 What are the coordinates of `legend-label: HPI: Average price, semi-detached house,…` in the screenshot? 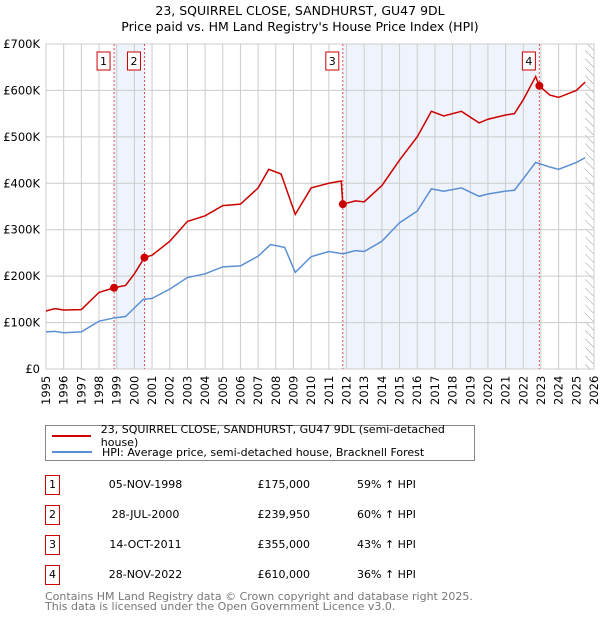 It's located at (263, 452).